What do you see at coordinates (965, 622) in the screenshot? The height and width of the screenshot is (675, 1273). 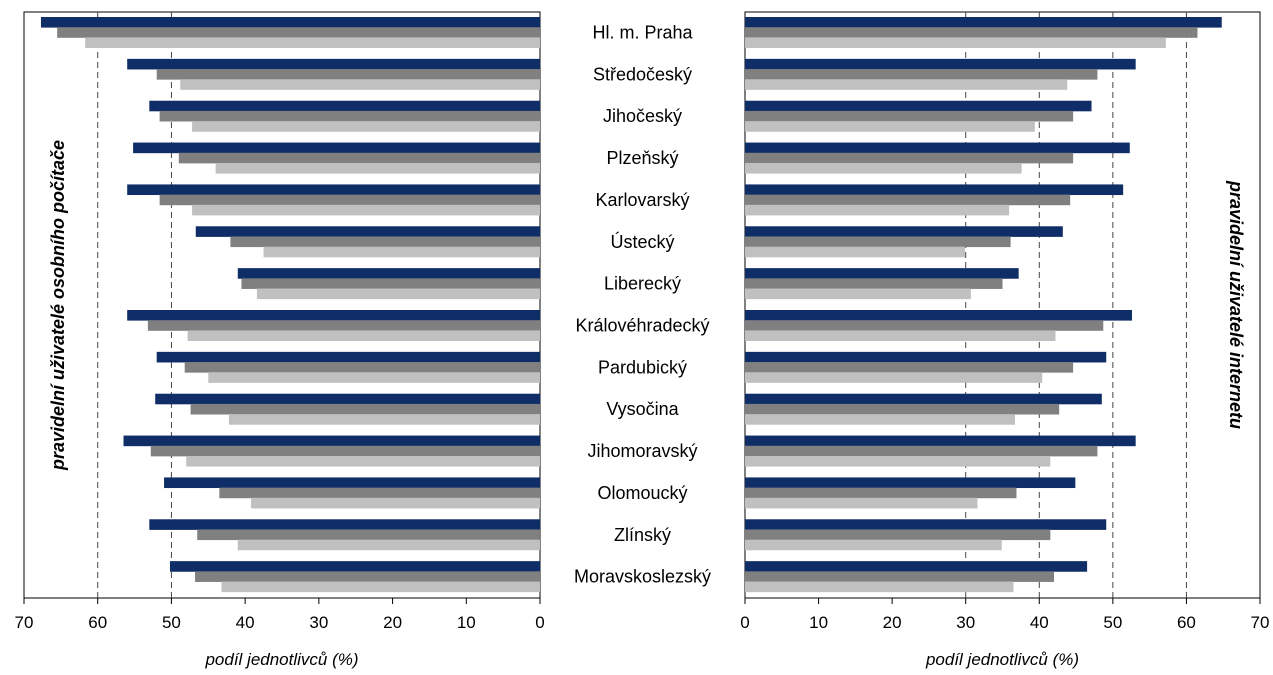 I see `right-tick-label-30: 30` at bounding box center [965, 622].